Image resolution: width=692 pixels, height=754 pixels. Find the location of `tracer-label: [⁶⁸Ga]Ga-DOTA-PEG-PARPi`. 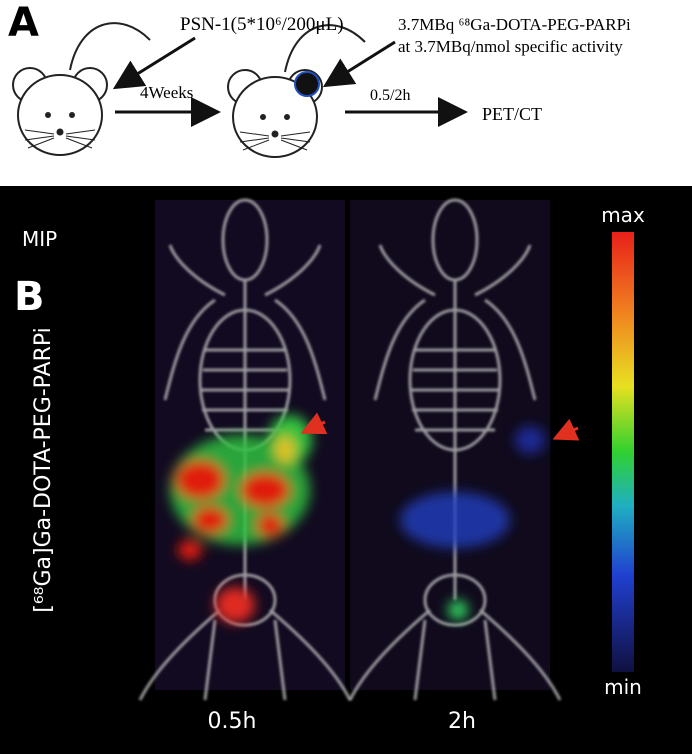

tracer-label: [⁶⁸Ga]Ga-DOTA-PEG-PARPi is located at coordinates (43, 470).